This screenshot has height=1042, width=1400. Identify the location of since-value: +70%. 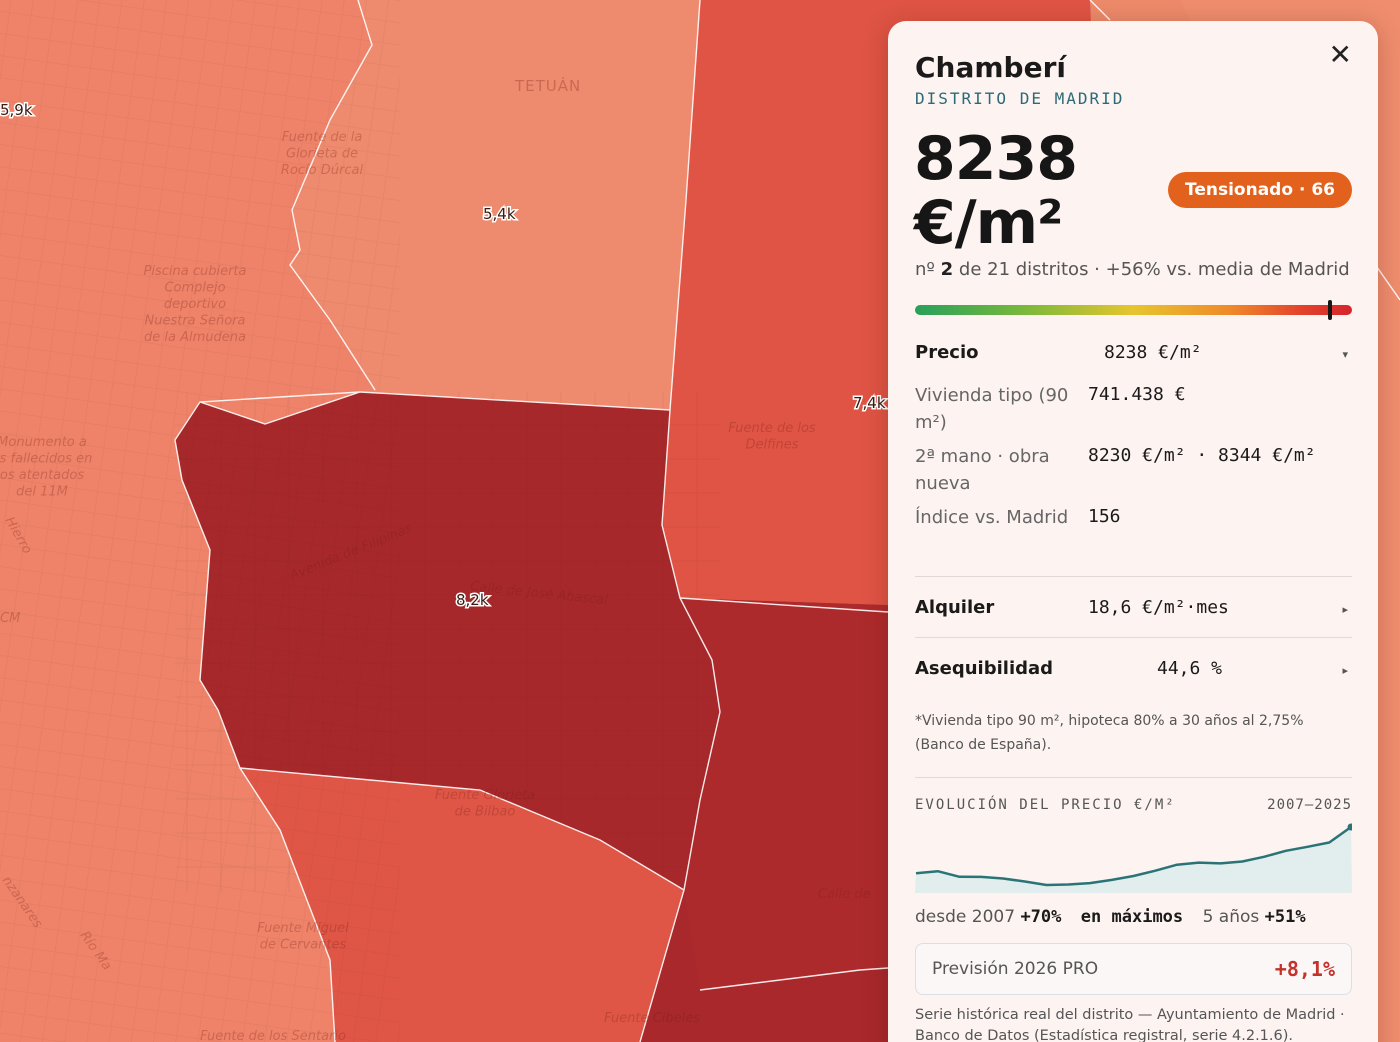
(1041, 917).